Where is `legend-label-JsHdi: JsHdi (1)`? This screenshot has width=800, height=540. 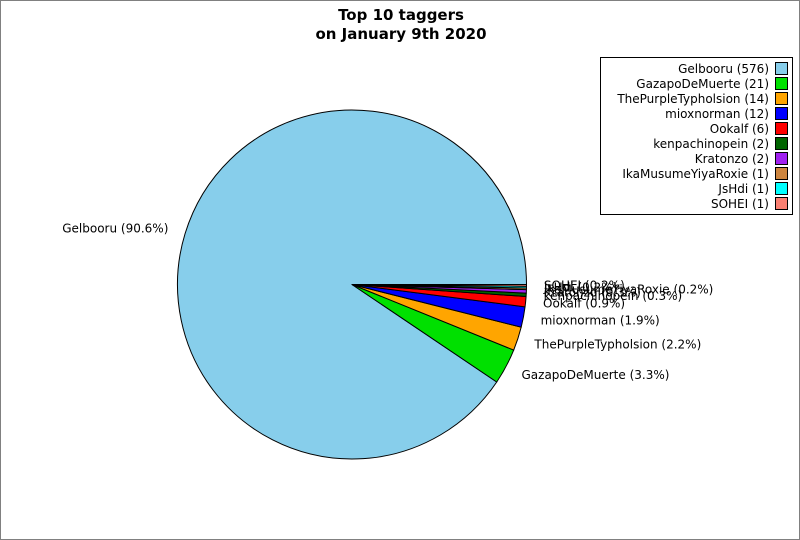
legend-label-JsHdi: JsHdi (1) is located at coordinates (743, 188).